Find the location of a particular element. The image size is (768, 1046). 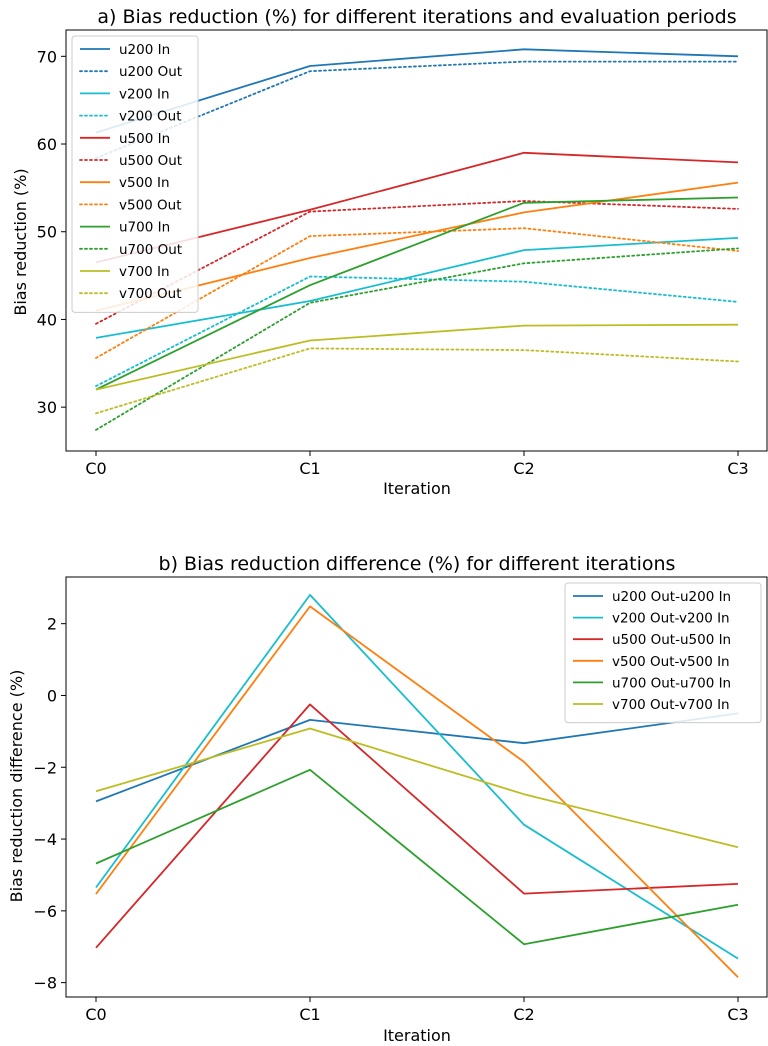

legend-label: u500 Out-u500 In is located at coordinates (671, 640).